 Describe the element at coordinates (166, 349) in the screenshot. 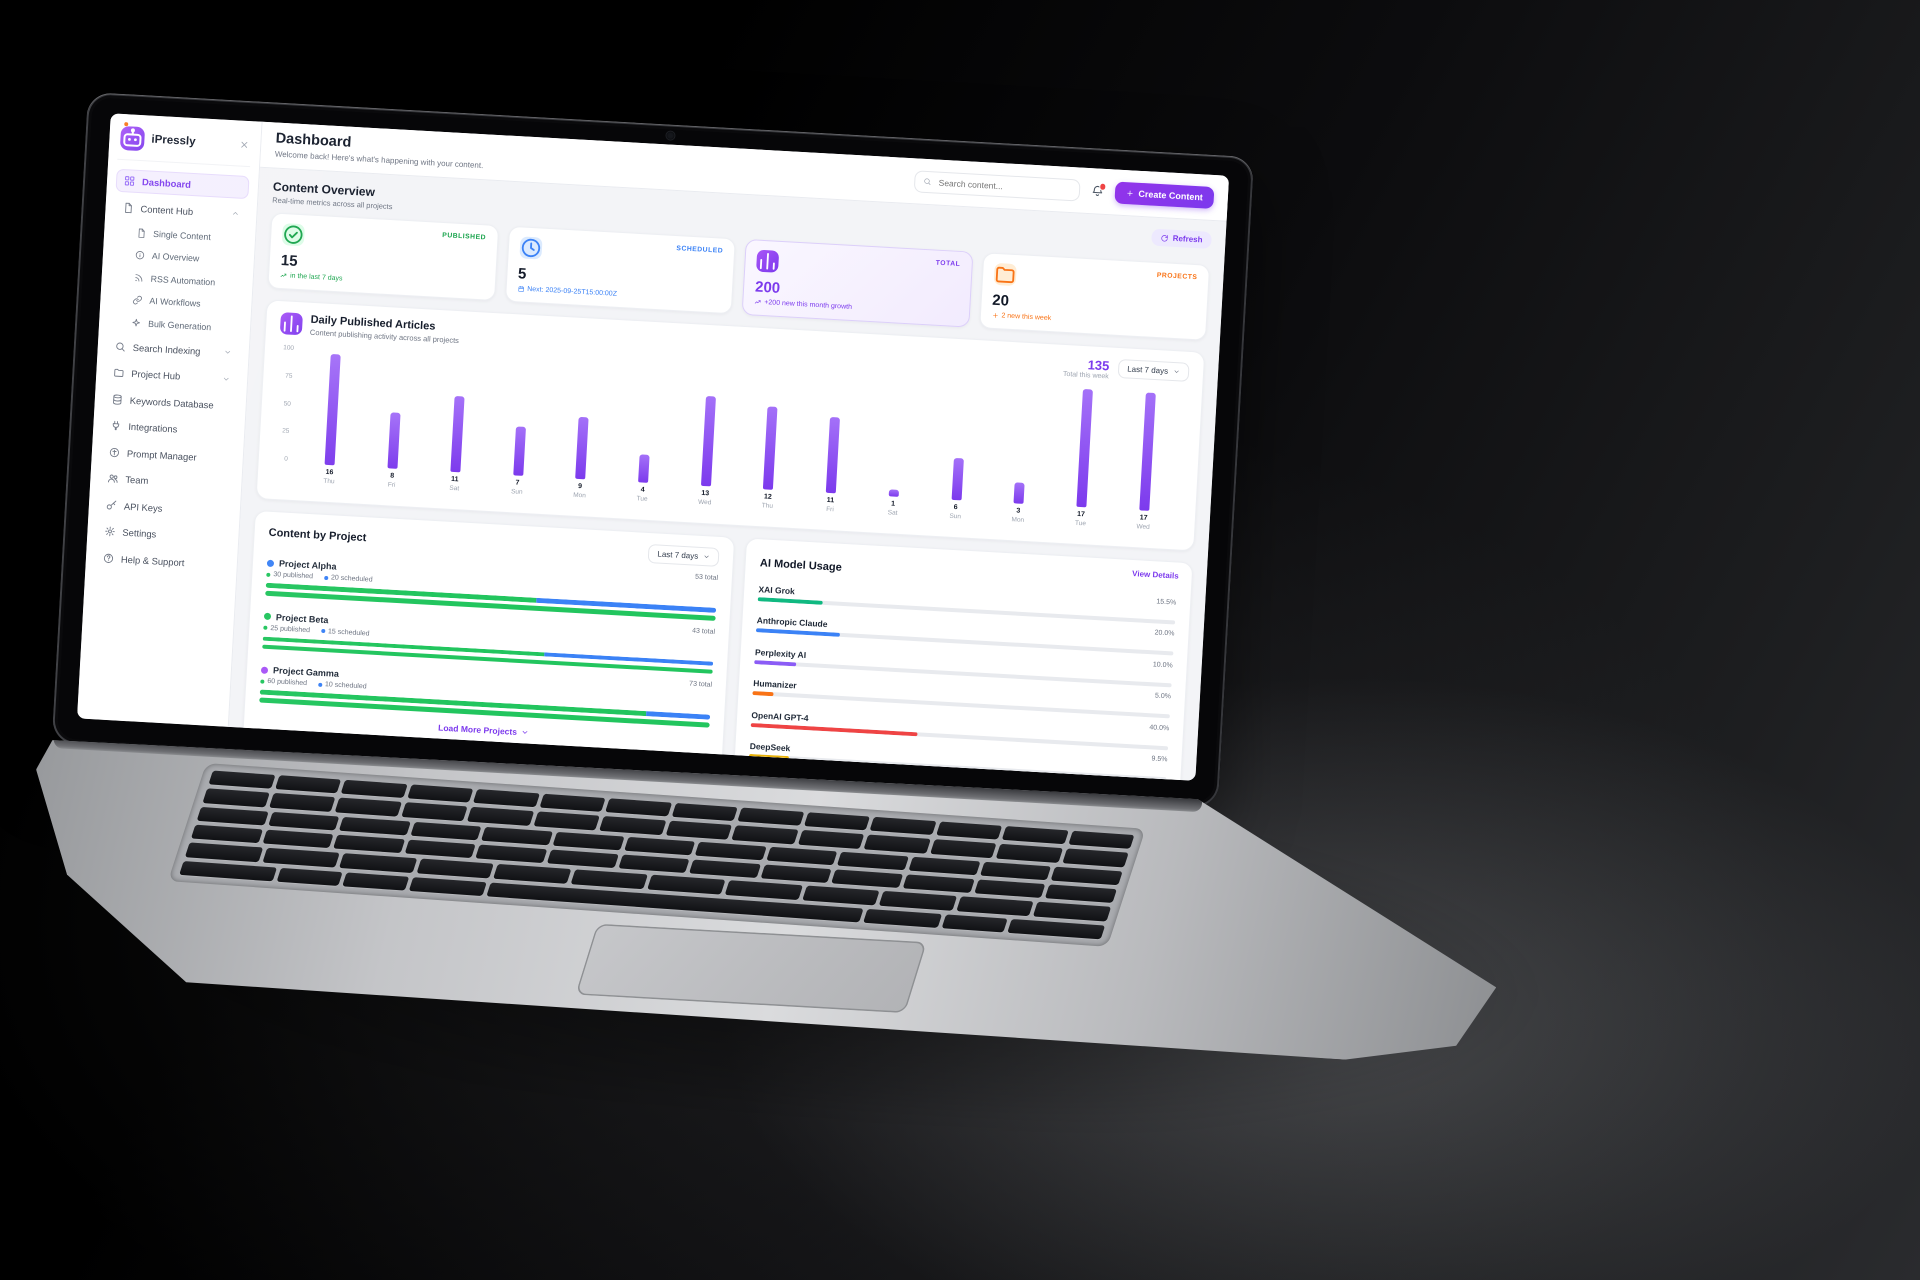

I see `sidebar-item-label: Search Indexing` at that location.